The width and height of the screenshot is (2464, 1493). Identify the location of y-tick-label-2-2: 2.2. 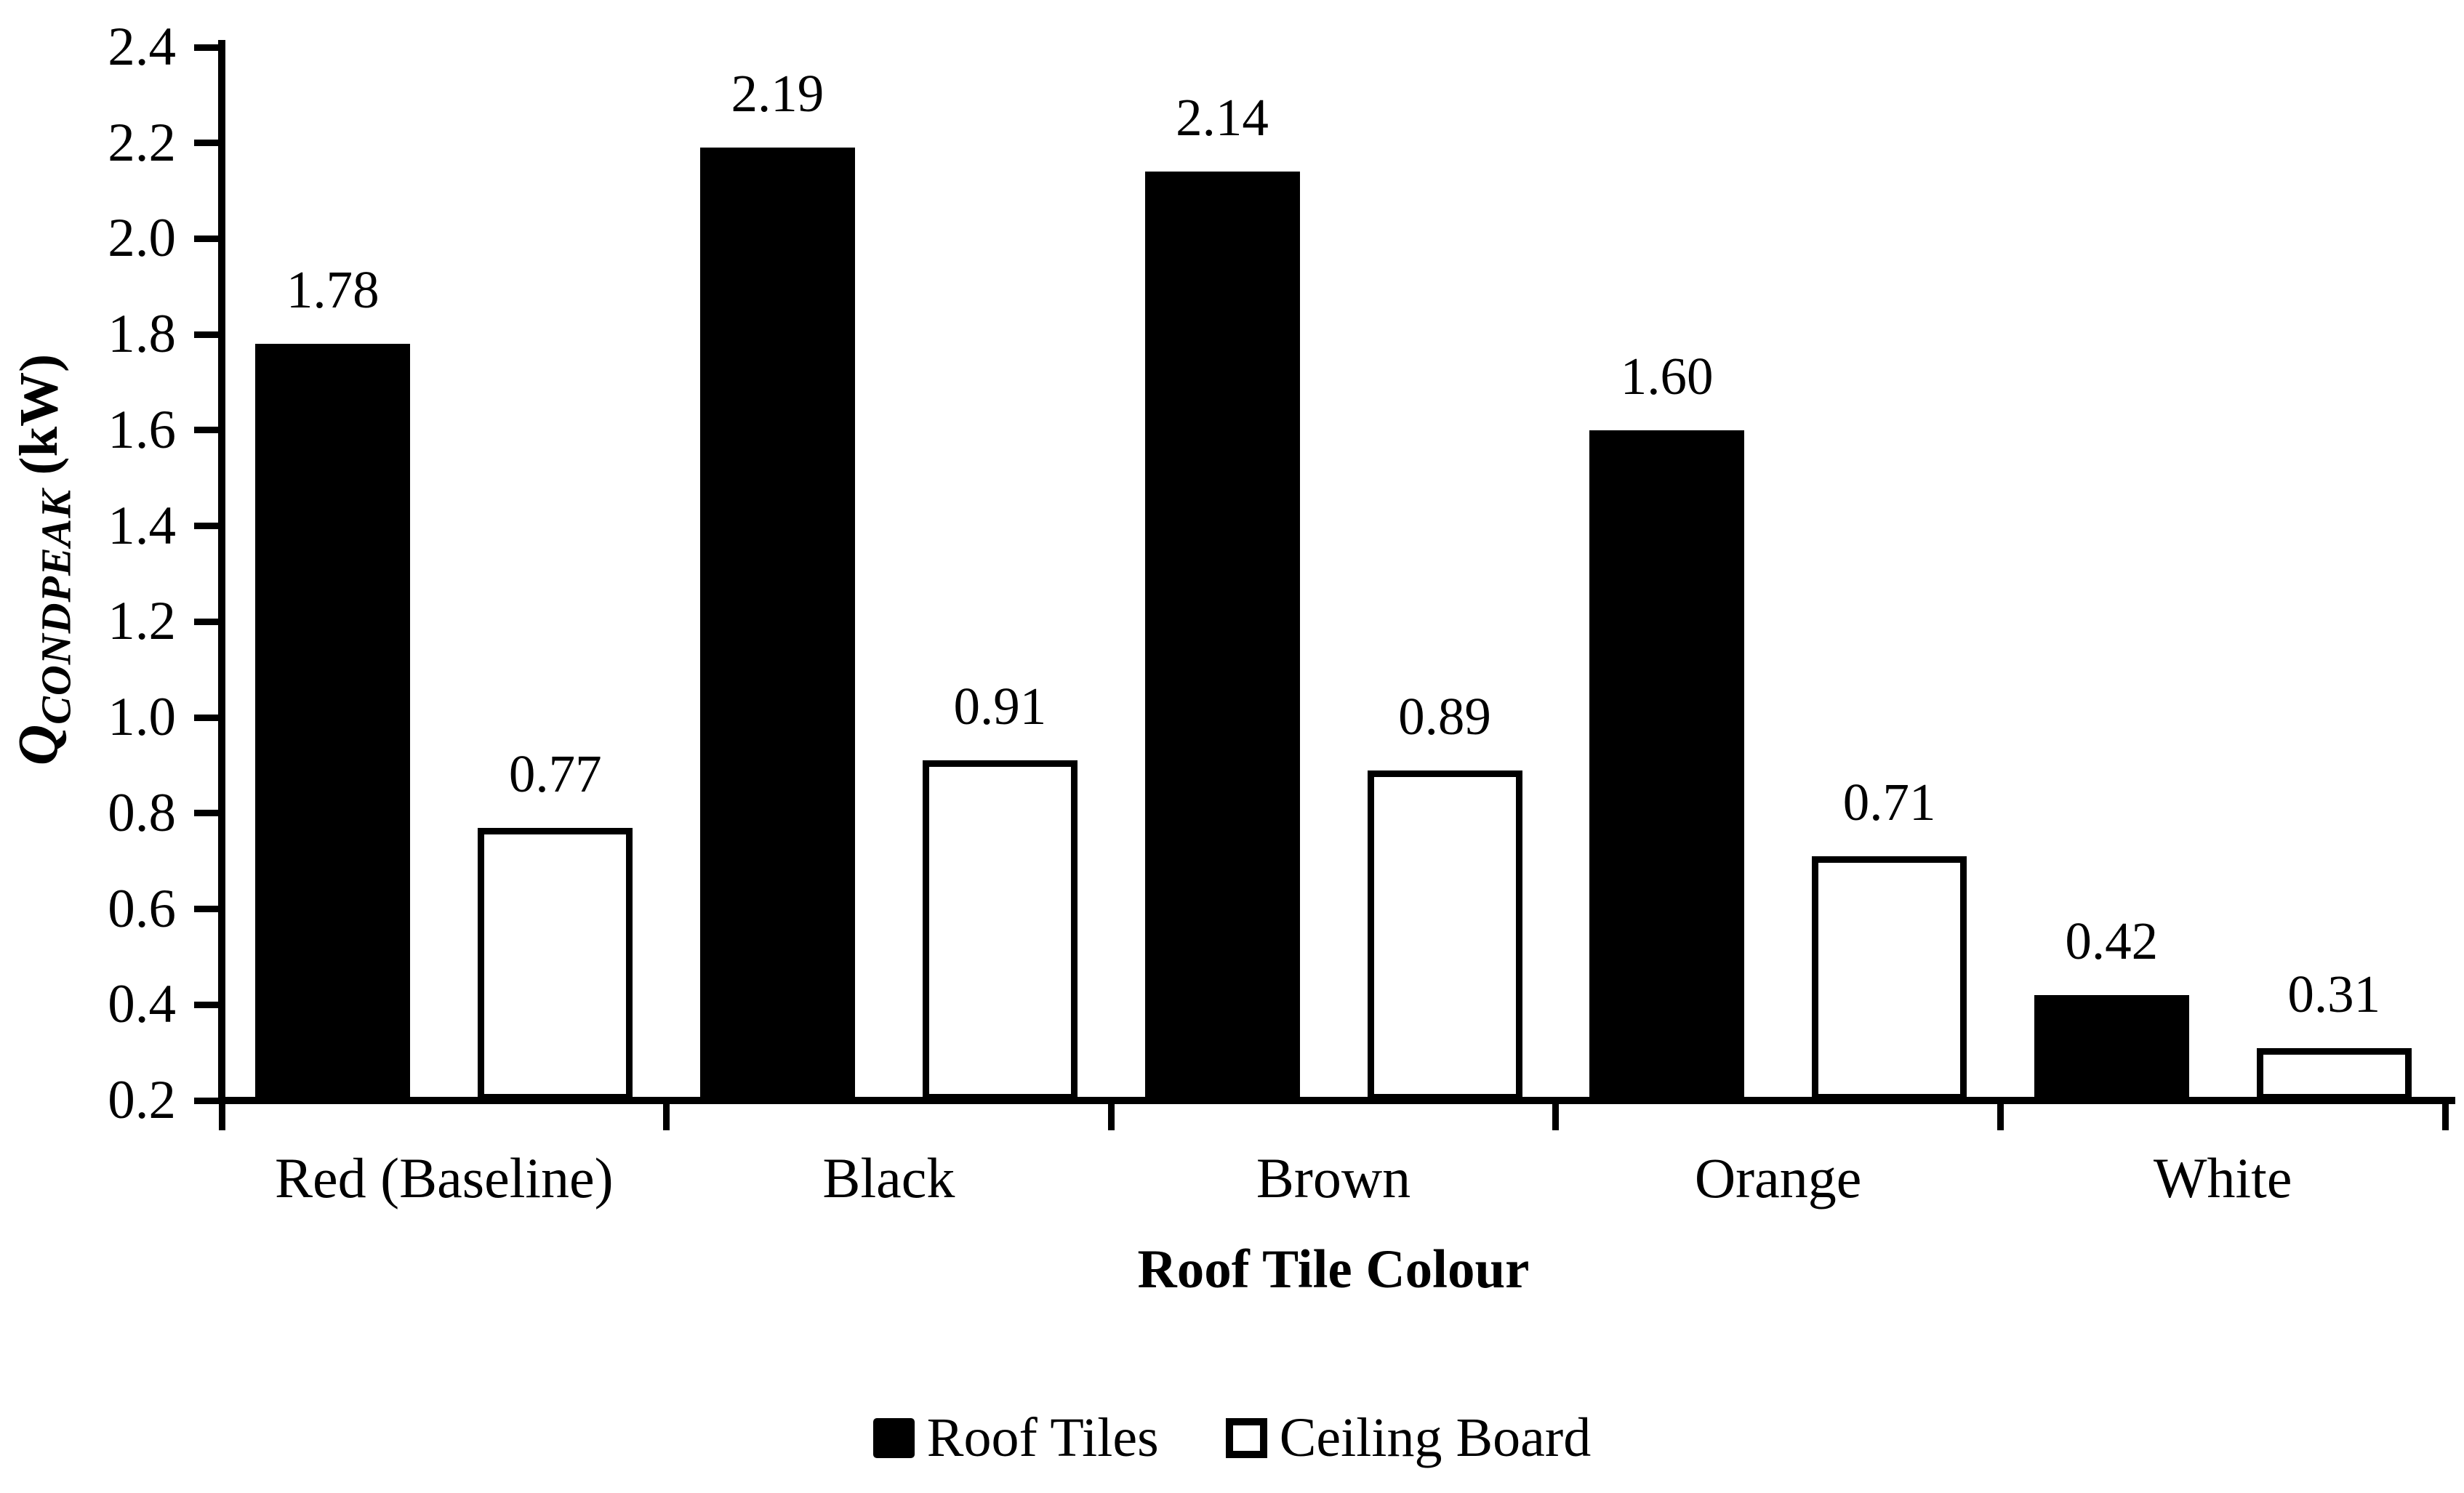
(142, 142).